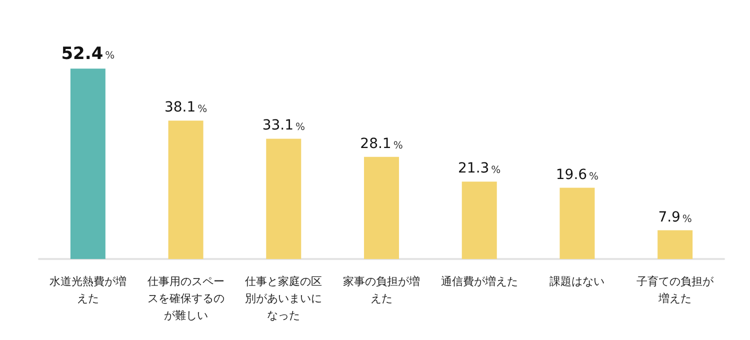 The image size is (750, 340). Describe the element at coordinates (675, 217) in the screenshot. I see `data-label: 7.9%` at that location.